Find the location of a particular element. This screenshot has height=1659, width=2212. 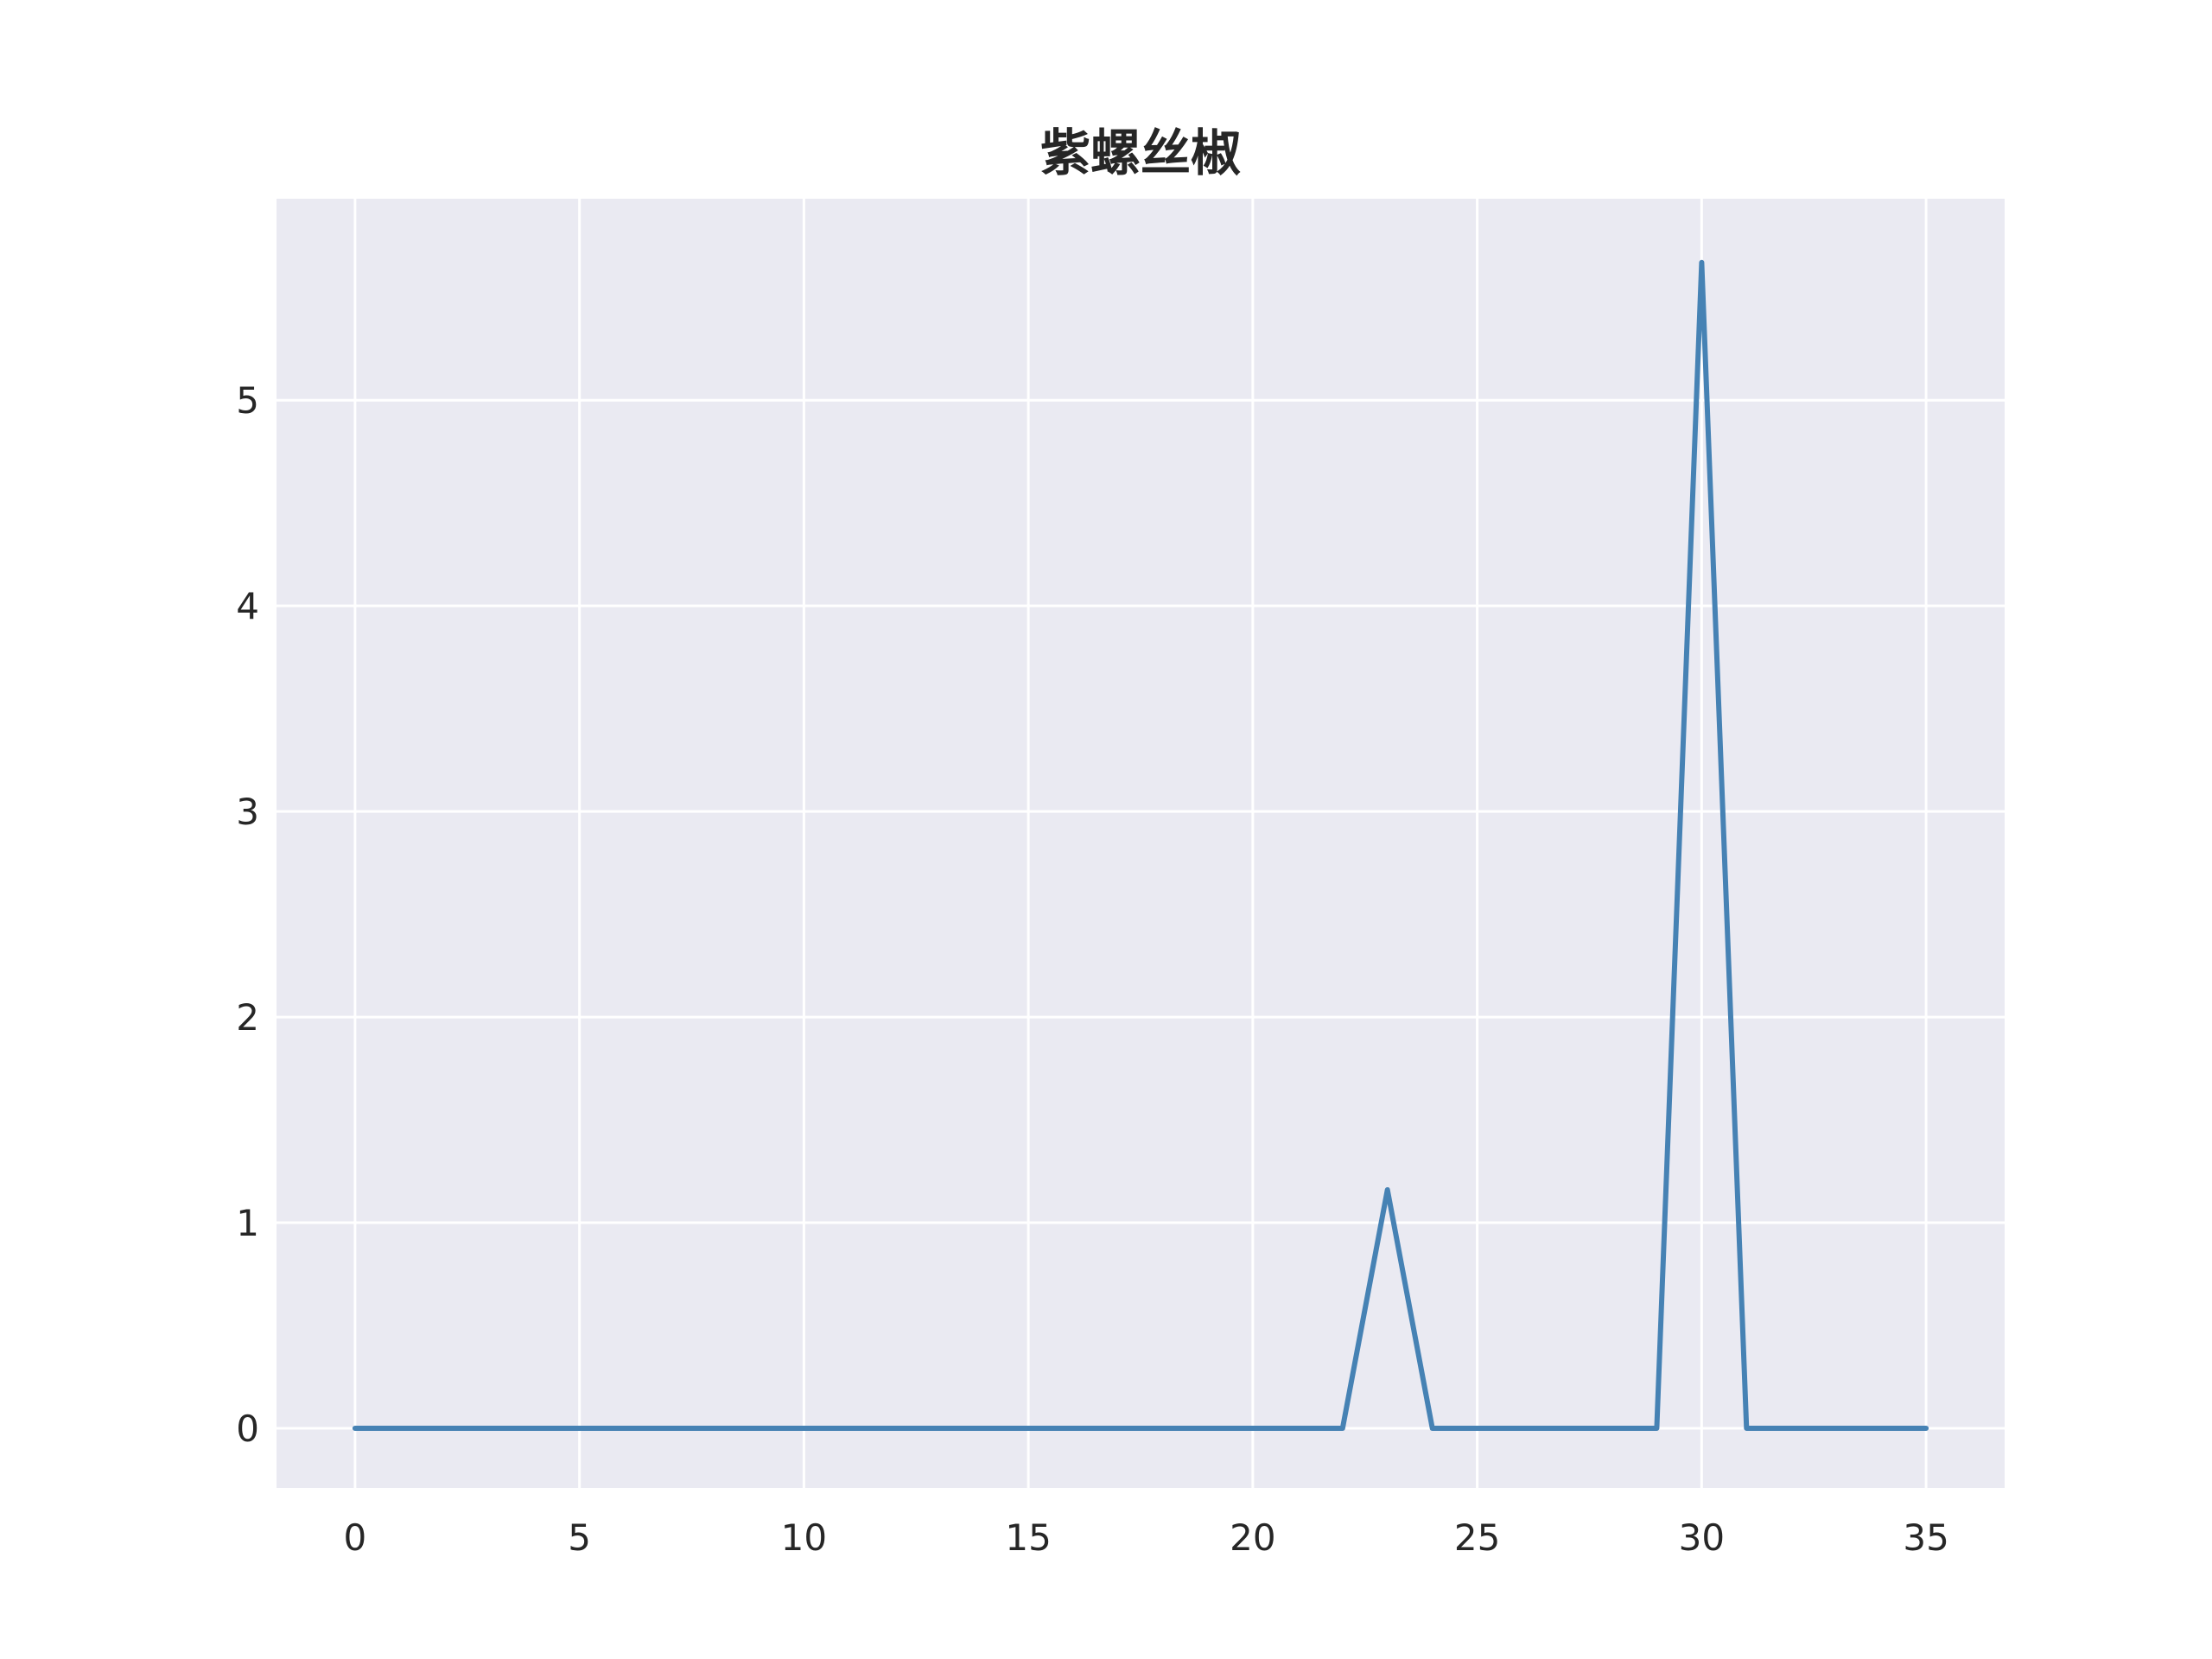

x-tick-label: 0 is located at coordinates (355, 1537).